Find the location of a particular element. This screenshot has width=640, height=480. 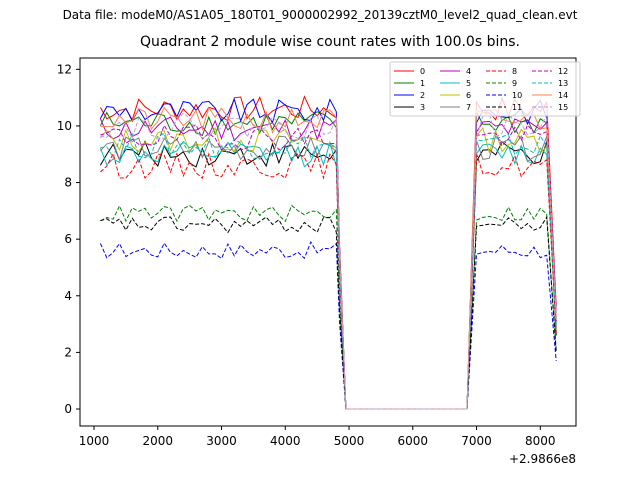

legend-label-2: 2 is located at coordinates (422, 95).